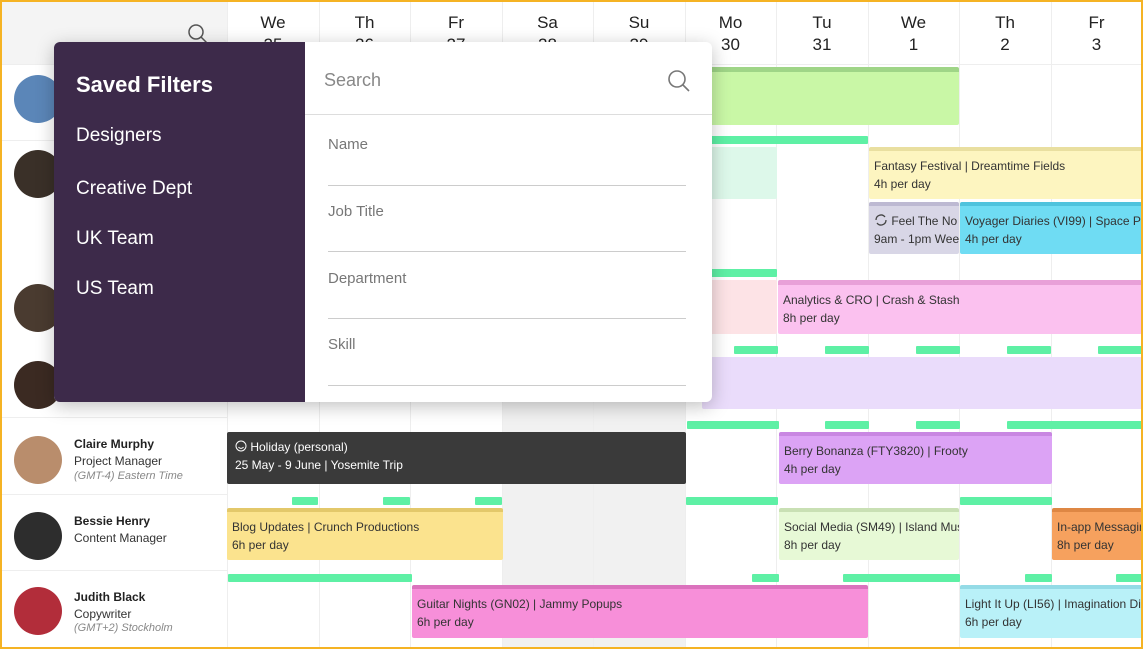 The height and width of the screenshot is (649, 1143). I want to click on day-header: Th 2, so click(1004, 33).